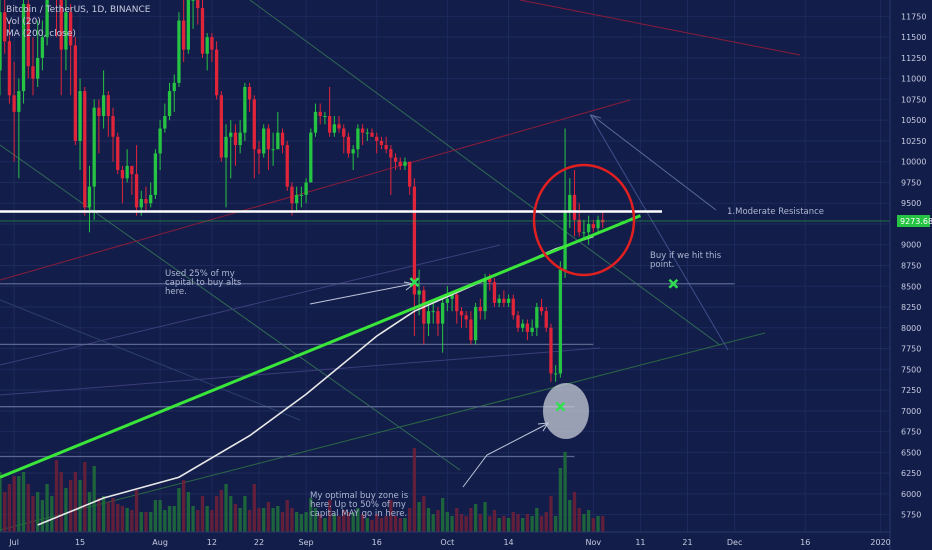 The image size is (932, 550). Describe the element at coordinates (377, 542) in the screenshot. I see `time-tick-label: 16` at that location.